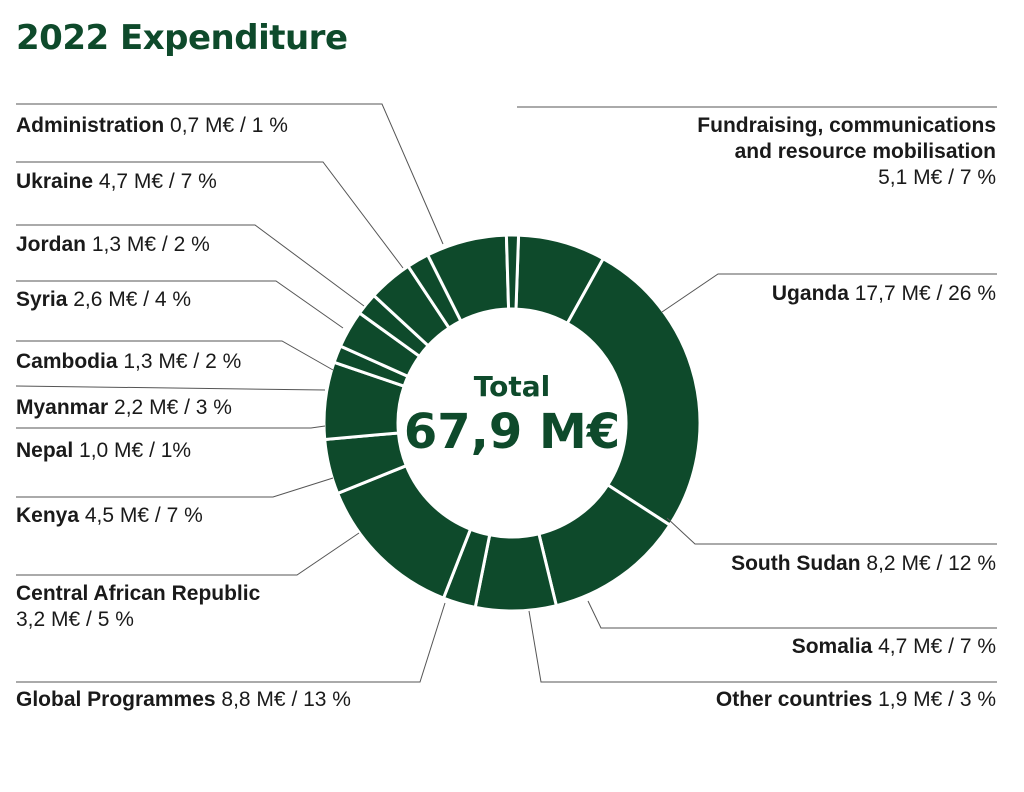 The image size is (1024, 792). What do you see at coordinates (171, 427) in the screenshot?
I see `leader-line-nepal` at bounding box center [171, 427].